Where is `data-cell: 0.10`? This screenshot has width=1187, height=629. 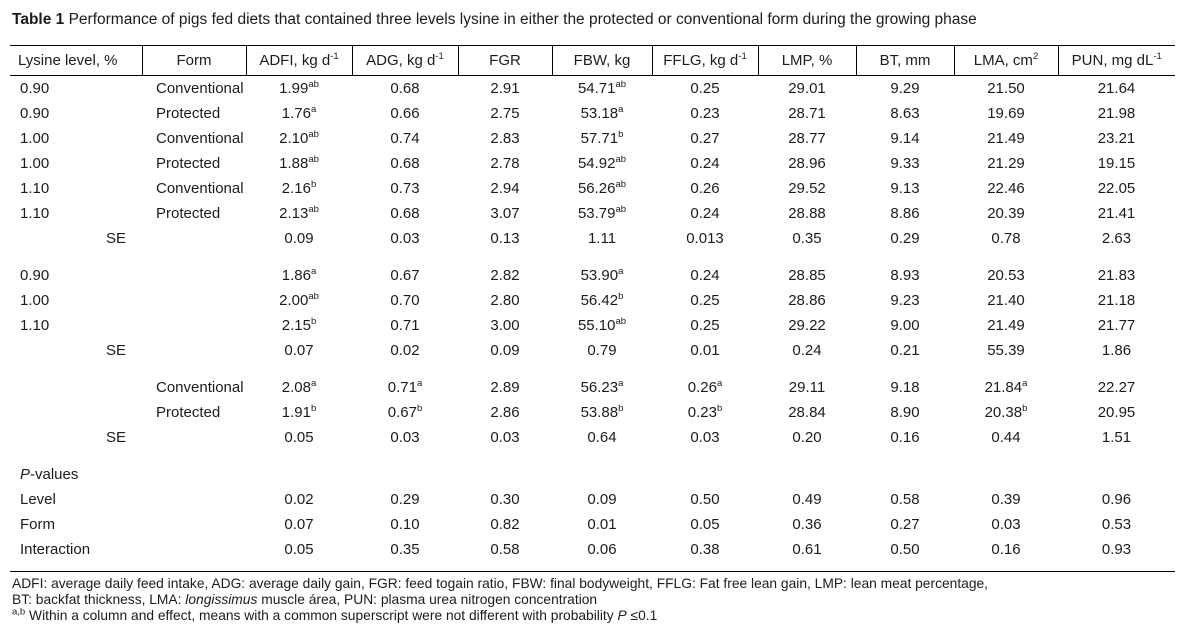 data-cell: 0.10 is located at coordinates (405, 524).